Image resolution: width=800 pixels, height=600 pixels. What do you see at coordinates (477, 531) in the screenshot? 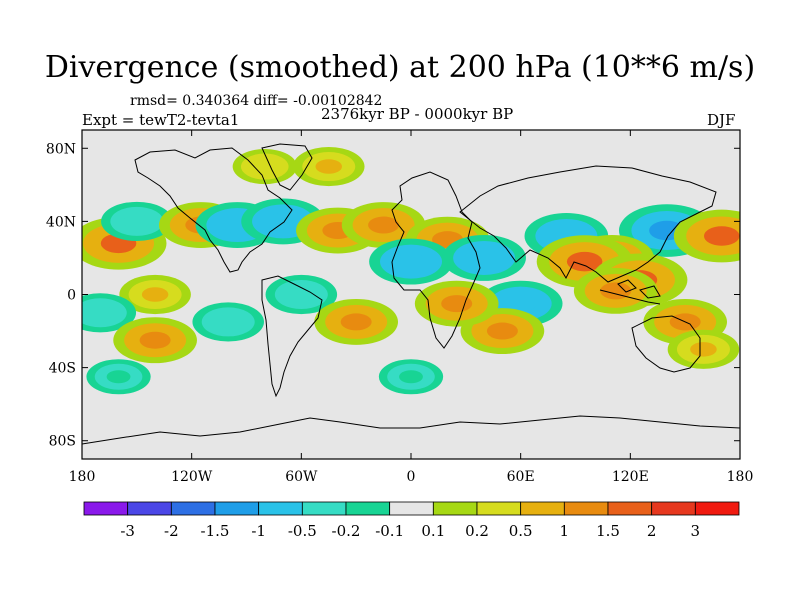
I see `colorbar-label-8: 0.2` at bounding box center [477, 531].